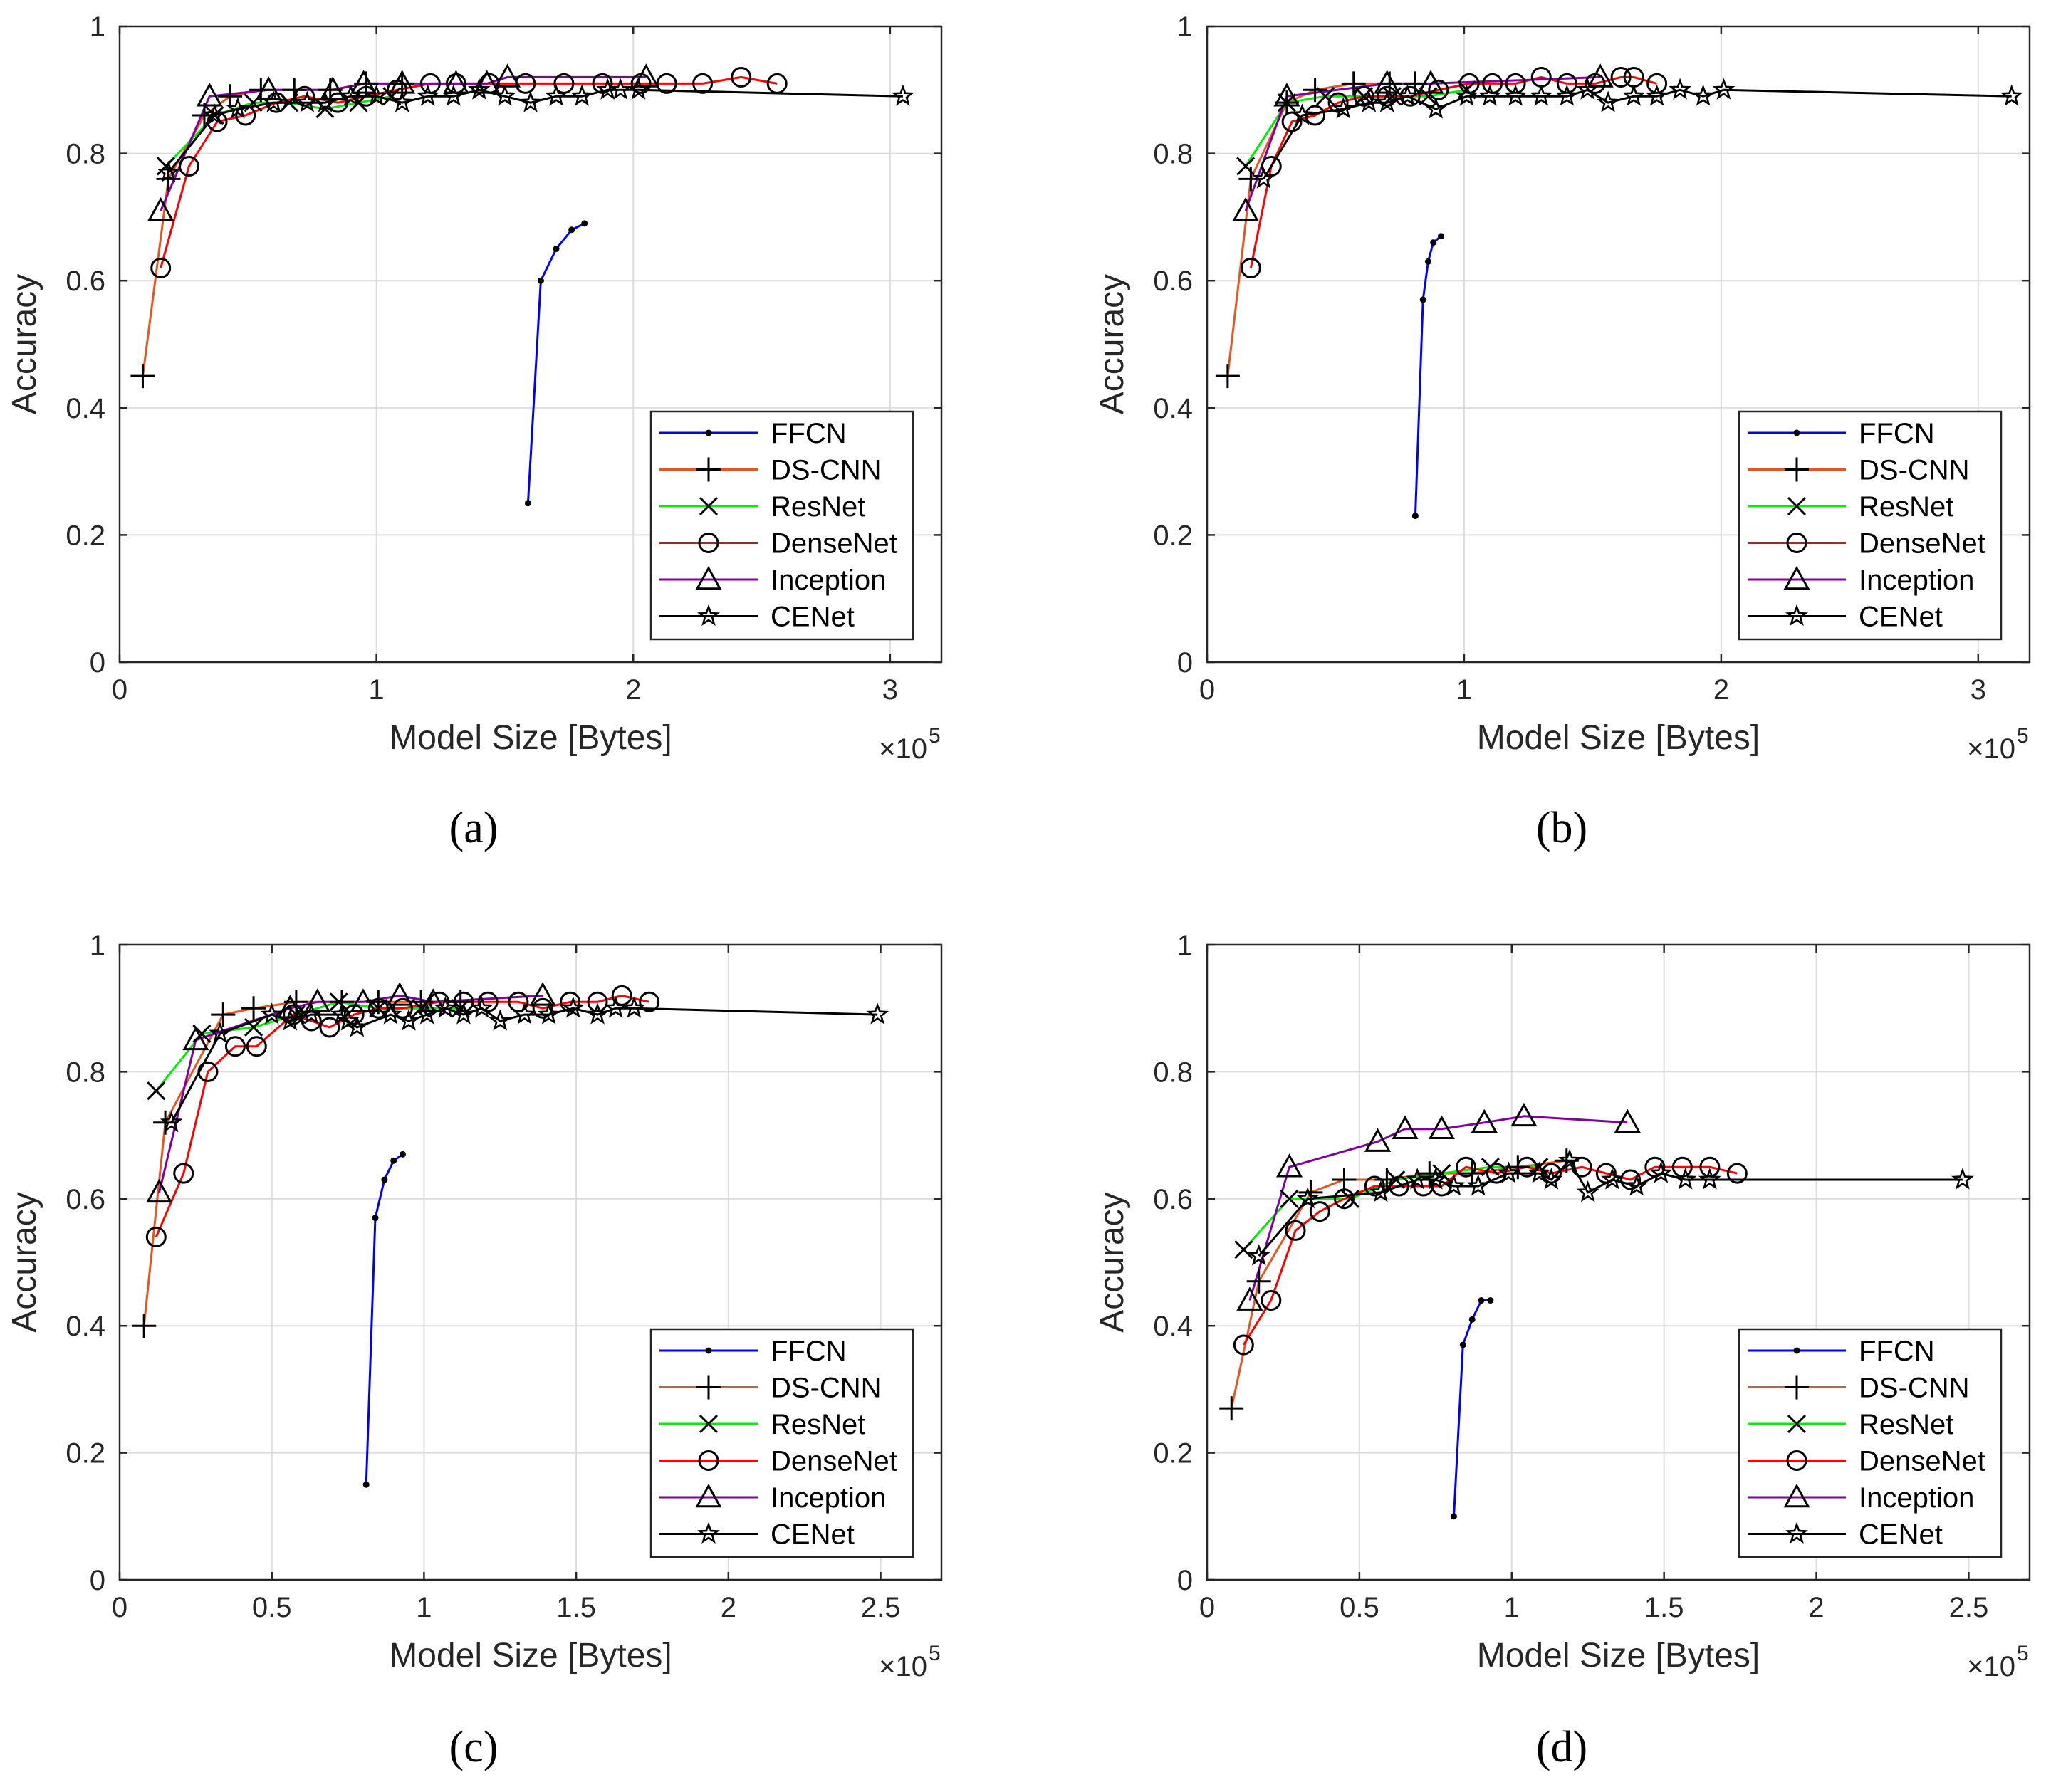 This screenshot has height=1792, width=2046. Describe the element at coordinates (1969, 1607) in the screenshot. I see `x-tick-label: 2.5` at that location.